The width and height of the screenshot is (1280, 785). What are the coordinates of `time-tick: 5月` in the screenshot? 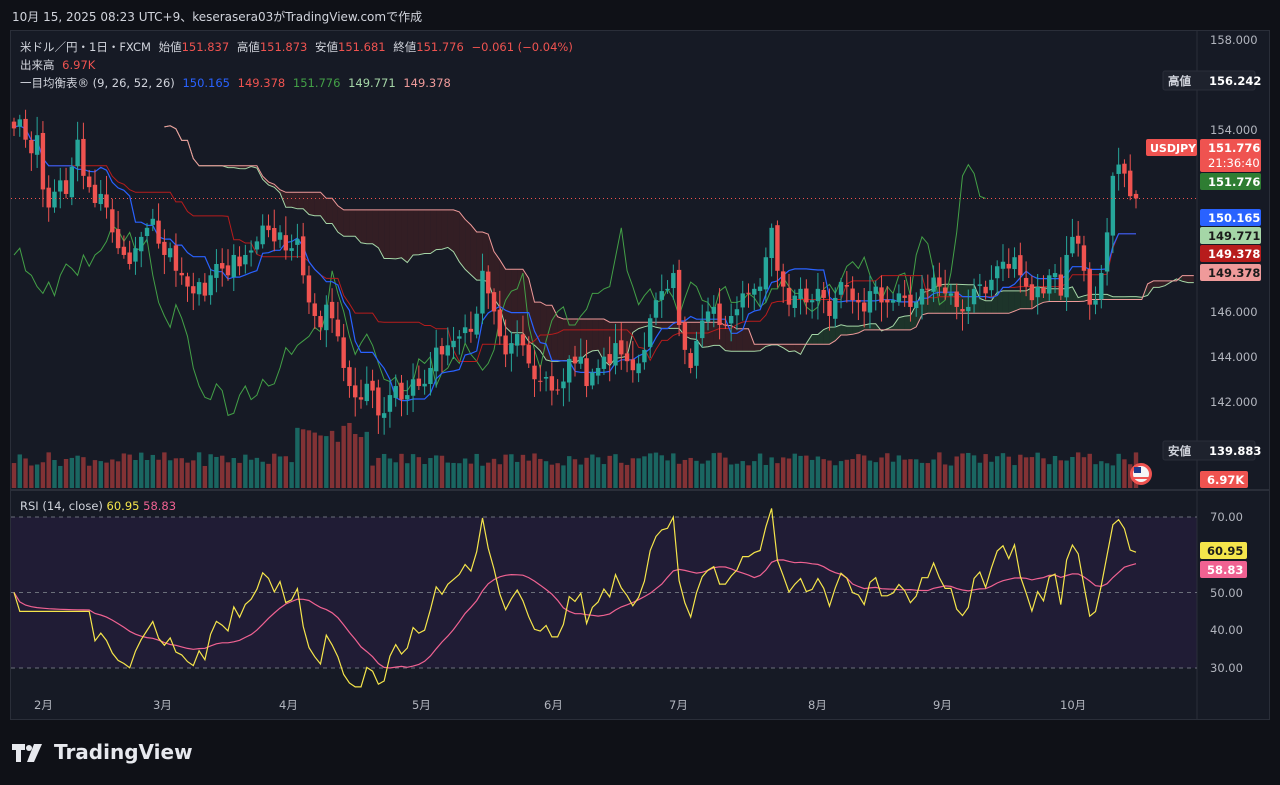 It's located at (421, 705).